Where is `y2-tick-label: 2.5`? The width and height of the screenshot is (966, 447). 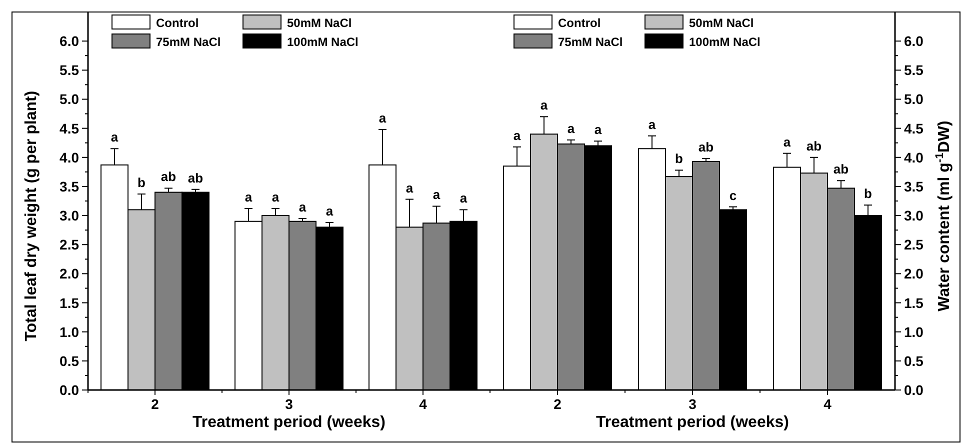
y2-tick-label: 2.5 is located at coordinates (914, 244).